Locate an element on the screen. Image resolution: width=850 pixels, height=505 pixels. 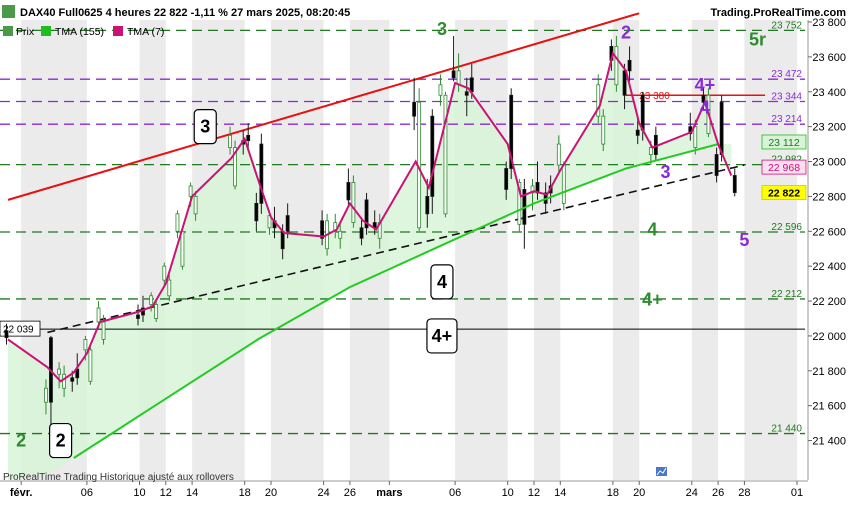
wave-label: 5r is located at coordinates (757, 39).